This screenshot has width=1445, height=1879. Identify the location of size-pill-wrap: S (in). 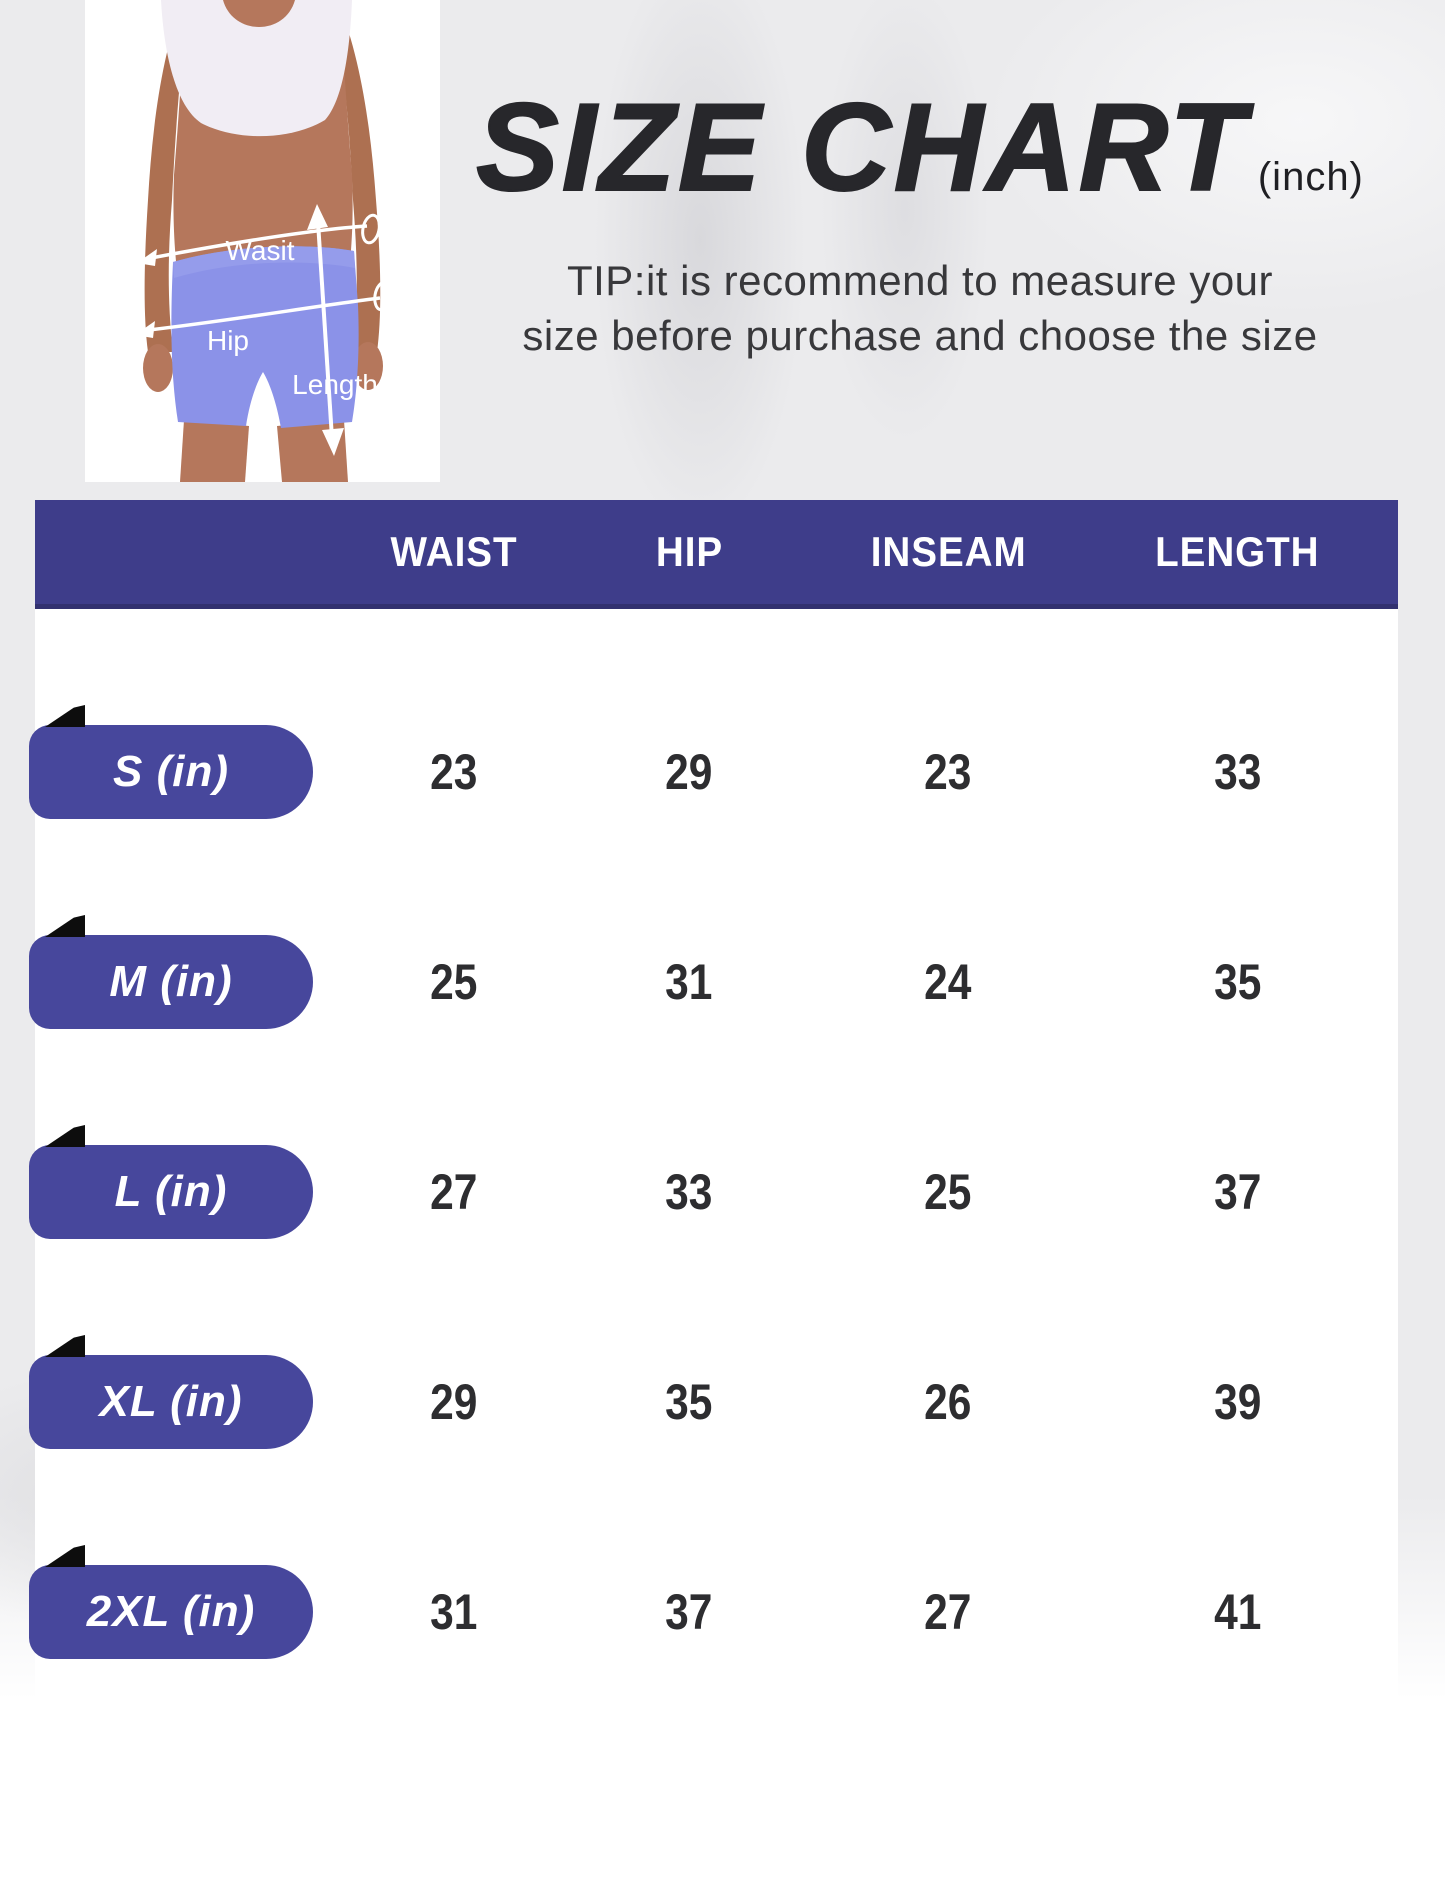
(188, 762).